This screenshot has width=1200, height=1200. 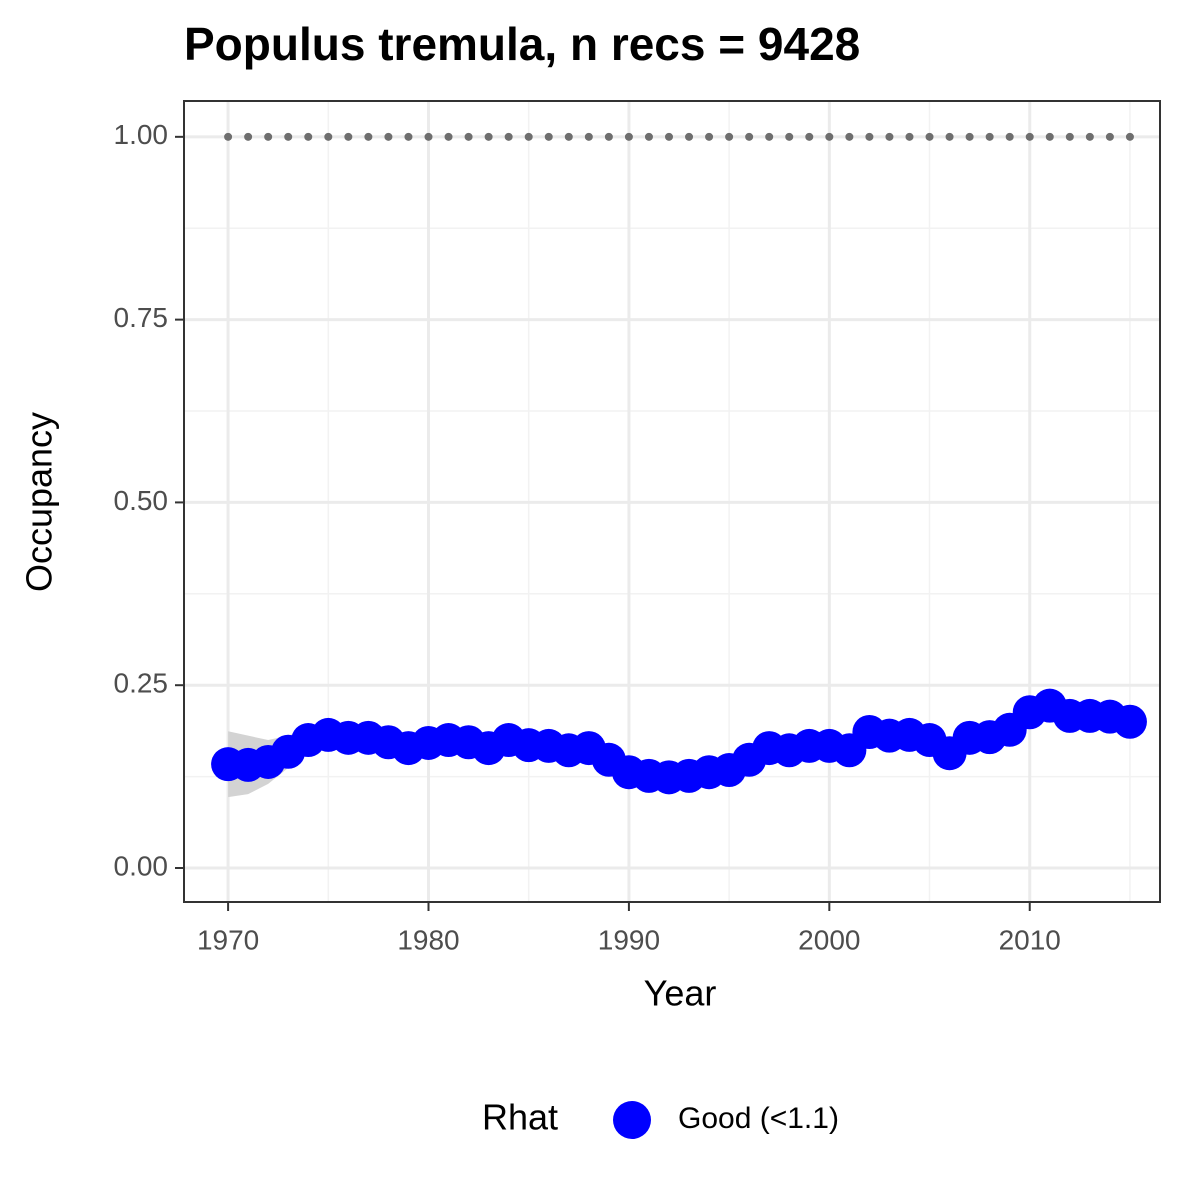 I want to click on x-tick-label: 1990, so click(x=629, y=939).